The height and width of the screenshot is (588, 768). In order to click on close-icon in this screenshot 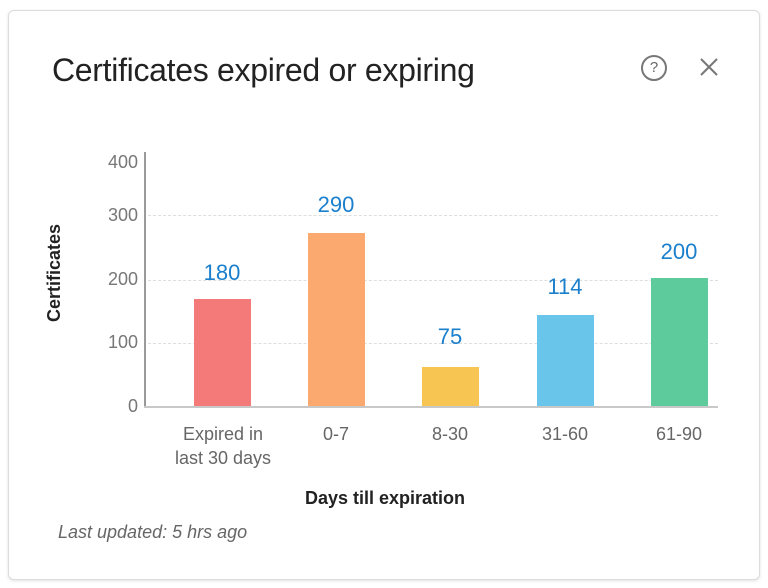, I will do `click(709, 67)`.